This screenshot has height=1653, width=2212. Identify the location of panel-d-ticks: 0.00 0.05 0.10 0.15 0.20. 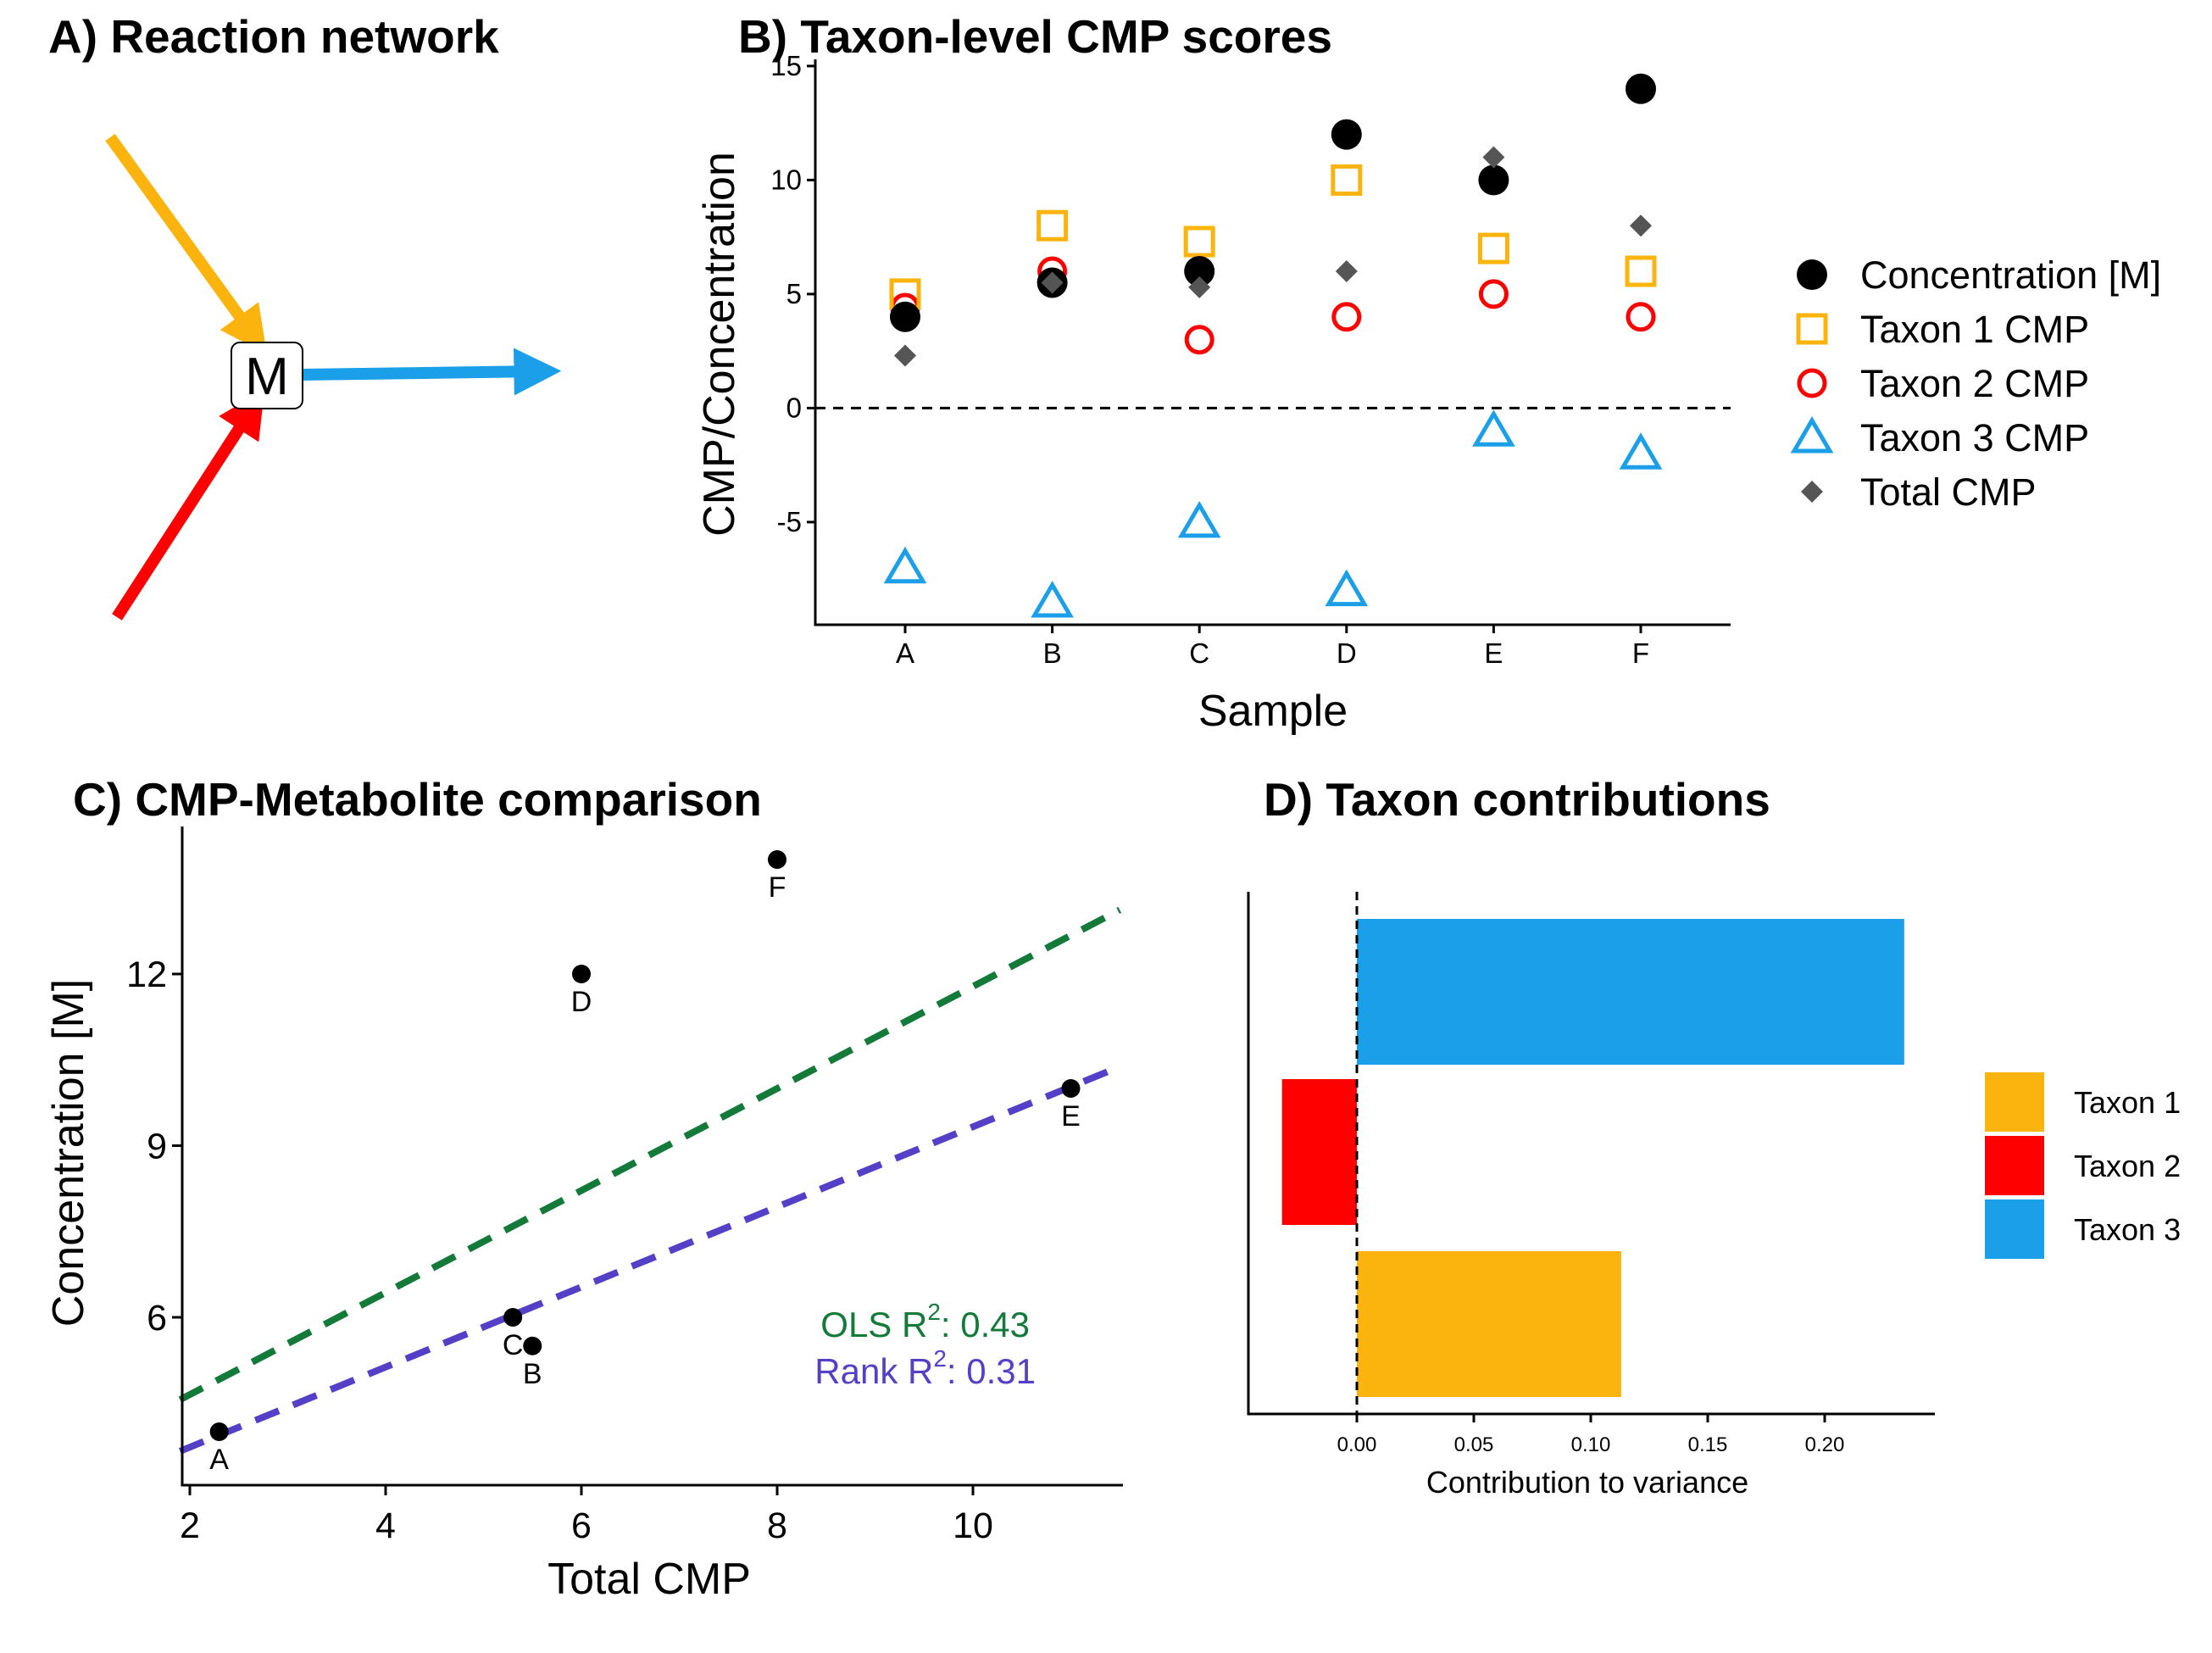
(1590, 1435).